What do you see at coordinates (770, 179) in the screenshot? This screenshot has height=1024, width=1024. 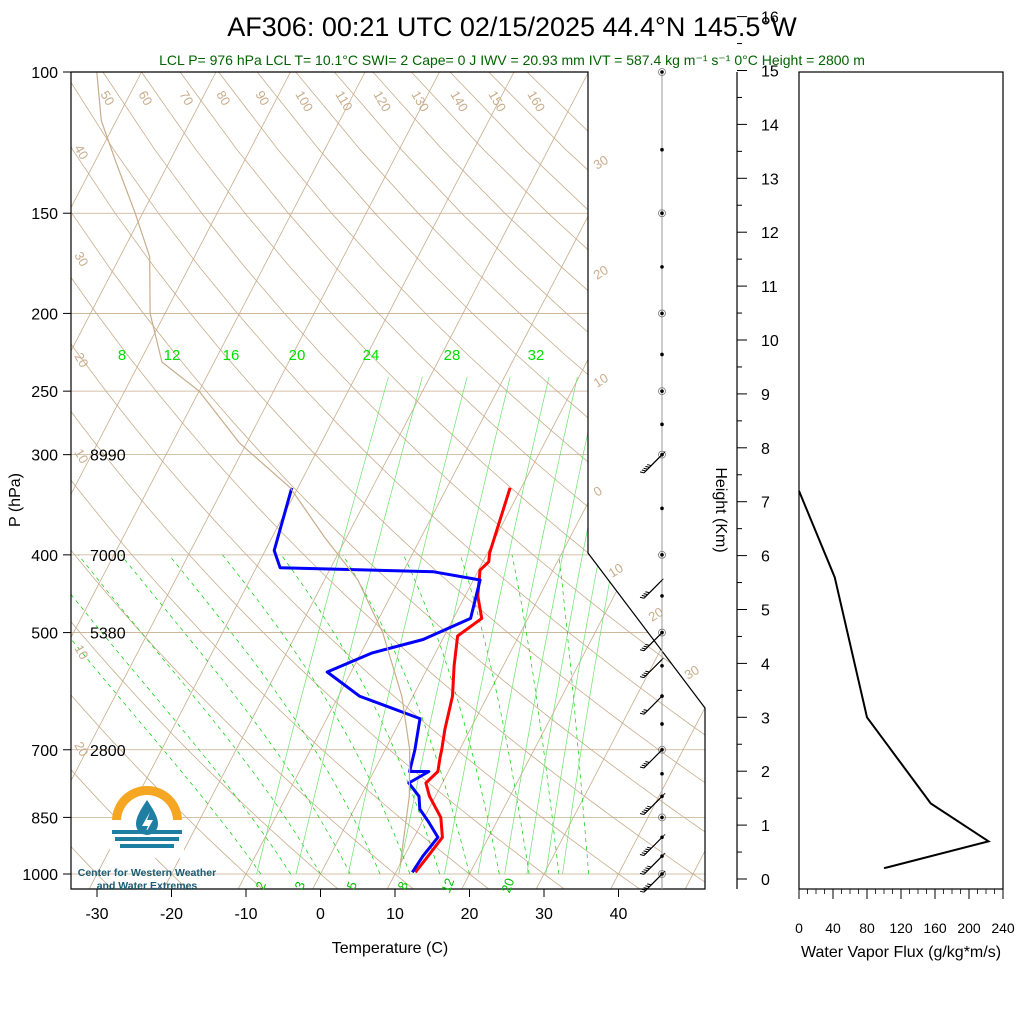 I see `height-tick-label: 13` at bounding box center [770, 179].